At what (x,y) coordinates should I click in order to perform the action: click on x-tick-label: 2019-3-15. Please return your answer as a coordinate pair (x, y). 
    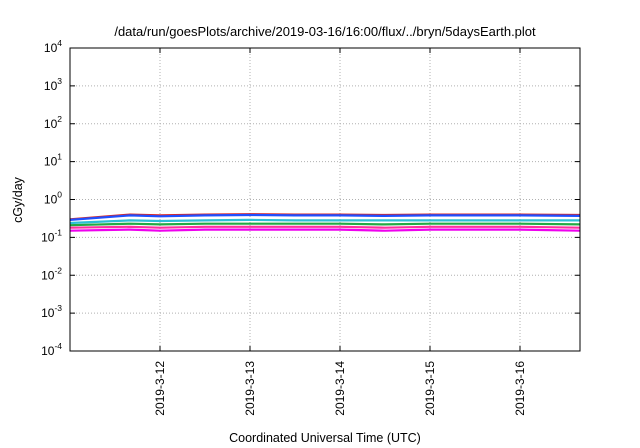
    Looking at the image, I should click on (430, 388).